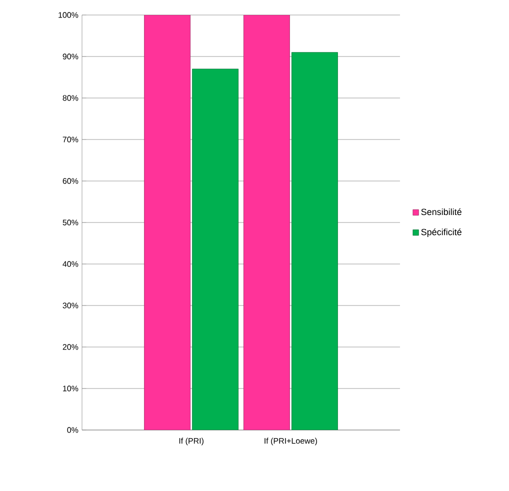 The width and height of the screenshot is (509, 491). Describe the element at coordinates (70, 139) in the screenshot. I see `y-tick-label: 70%` at that location.